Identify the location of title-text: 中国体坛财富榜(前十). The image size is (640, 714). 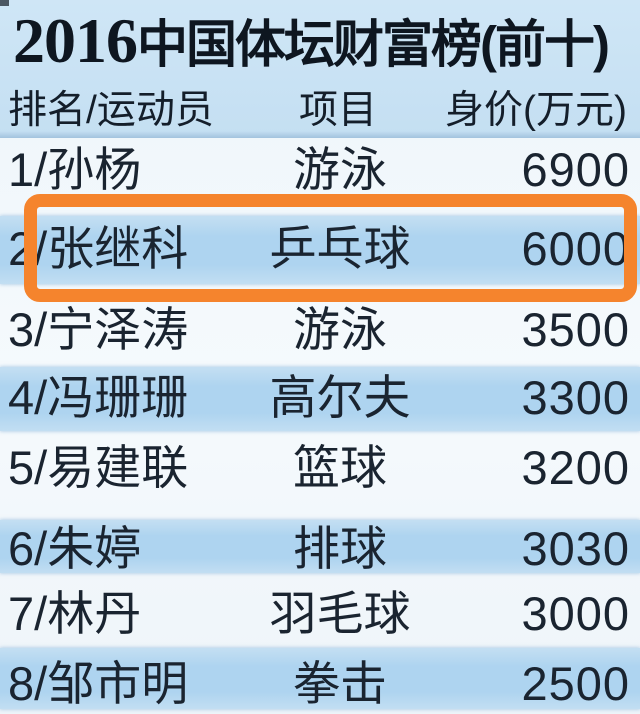
(373, 44).